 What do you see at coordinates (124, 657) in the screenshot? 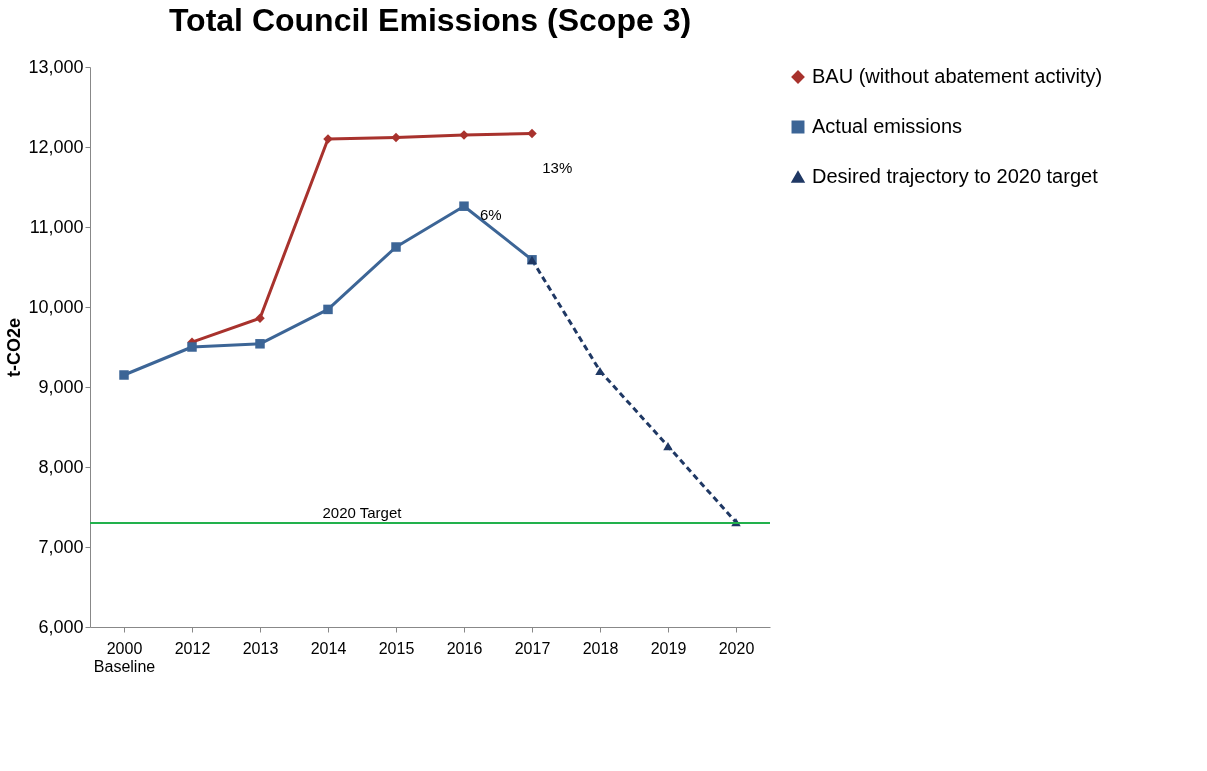
I see `x-tick-label: 2000 Baseline` at bounding box center [124, 657].